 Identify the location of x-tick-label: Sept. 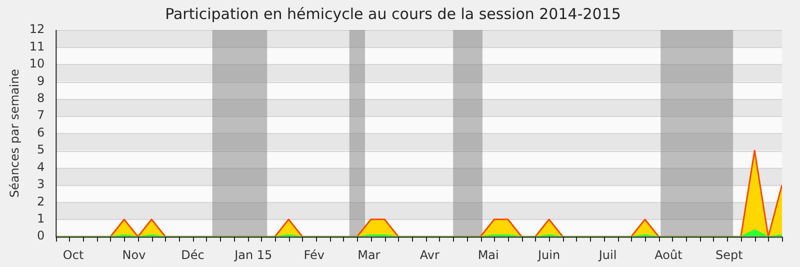
(729, 255).